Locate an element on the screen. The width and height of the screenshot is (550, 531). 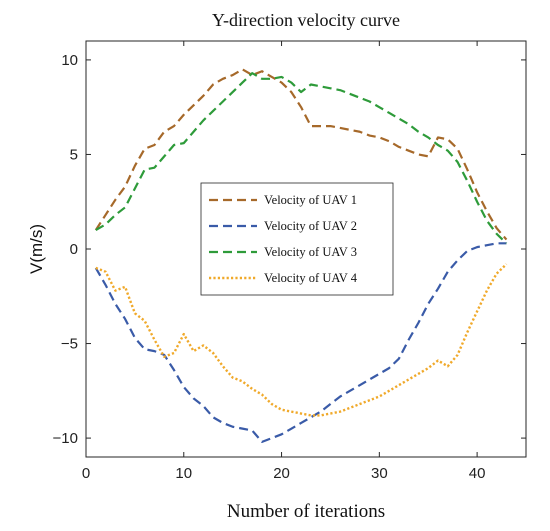
x-tick-label: 0 is located at coordinates (86, 473).